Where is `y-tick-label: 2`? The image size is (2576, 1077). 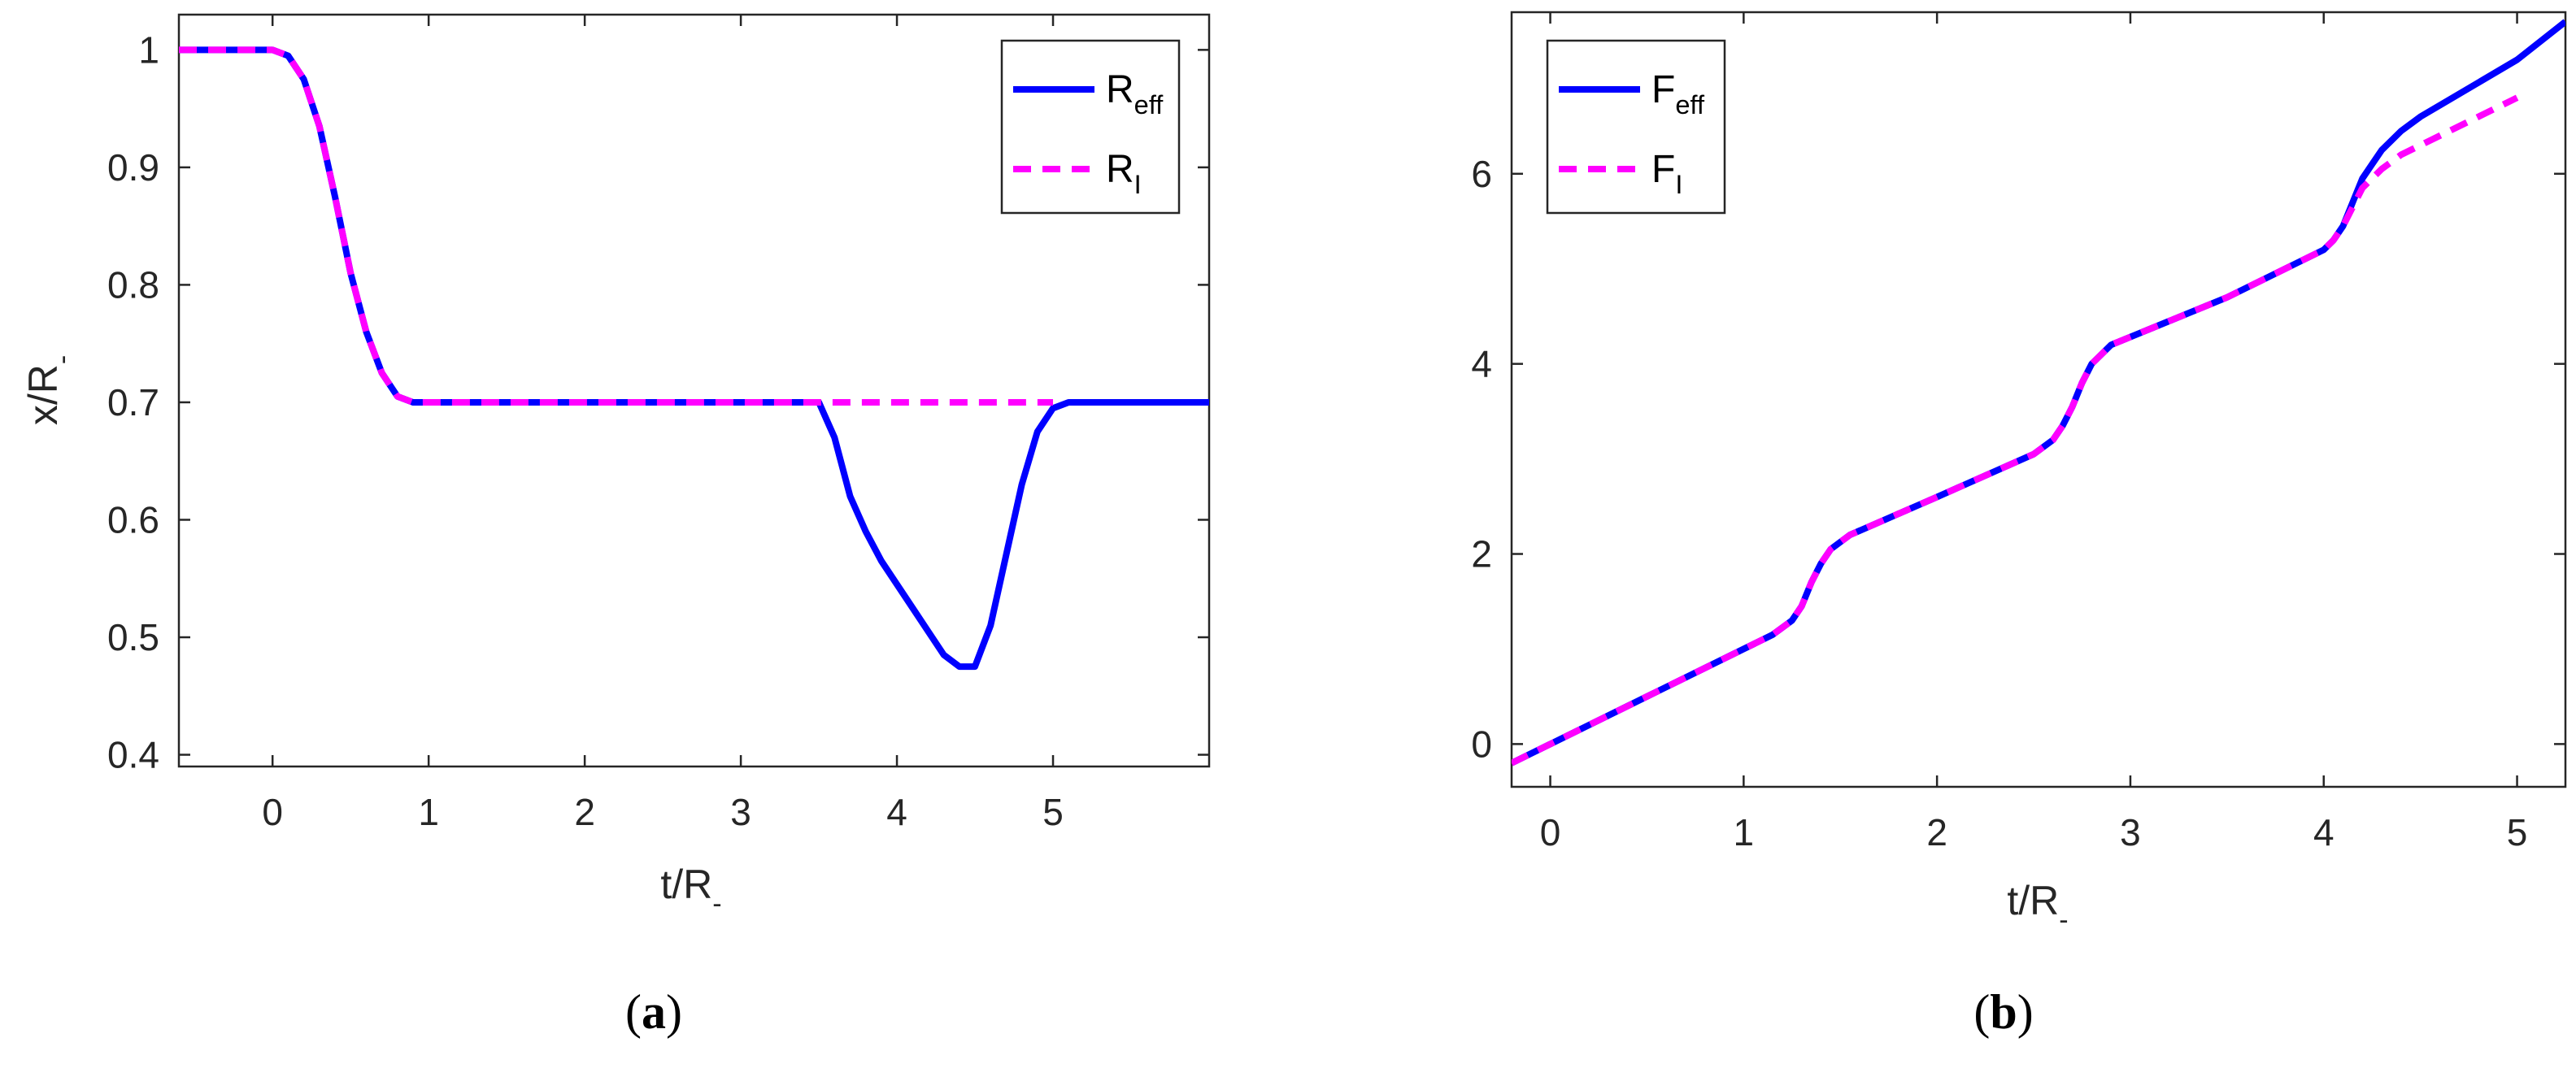
y-tick-label: 2 is located at coordinates (1482, 554).